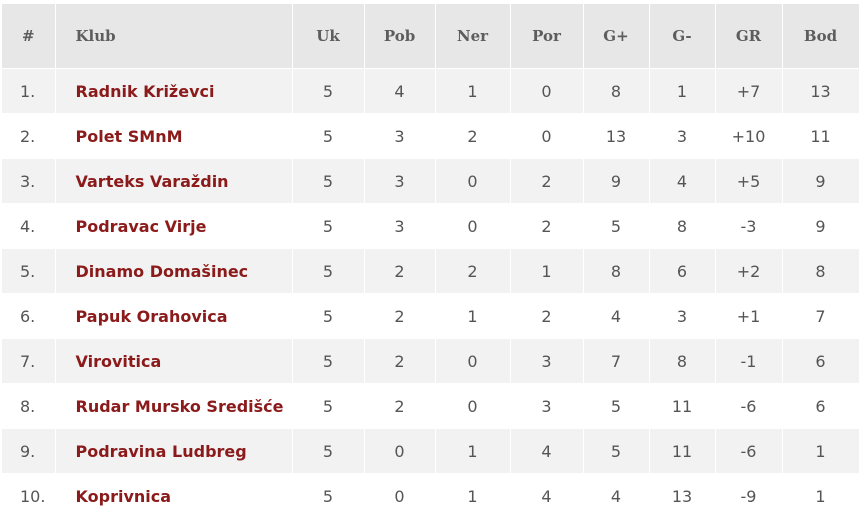 This screenshot has height=525, width=864. I want to click on club-link: Virovitica, so click(174, 361).